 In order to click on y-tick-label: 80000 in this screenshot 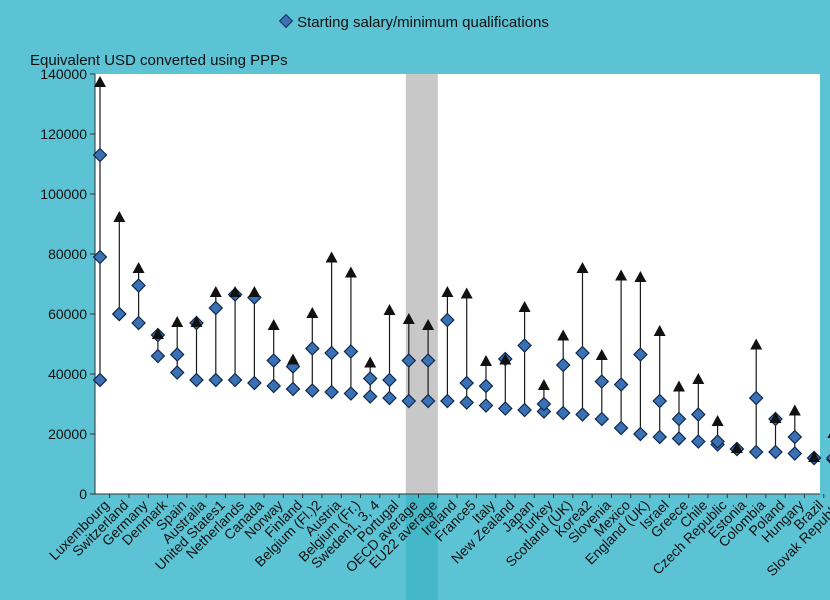, I will do `click(67, 254)`.